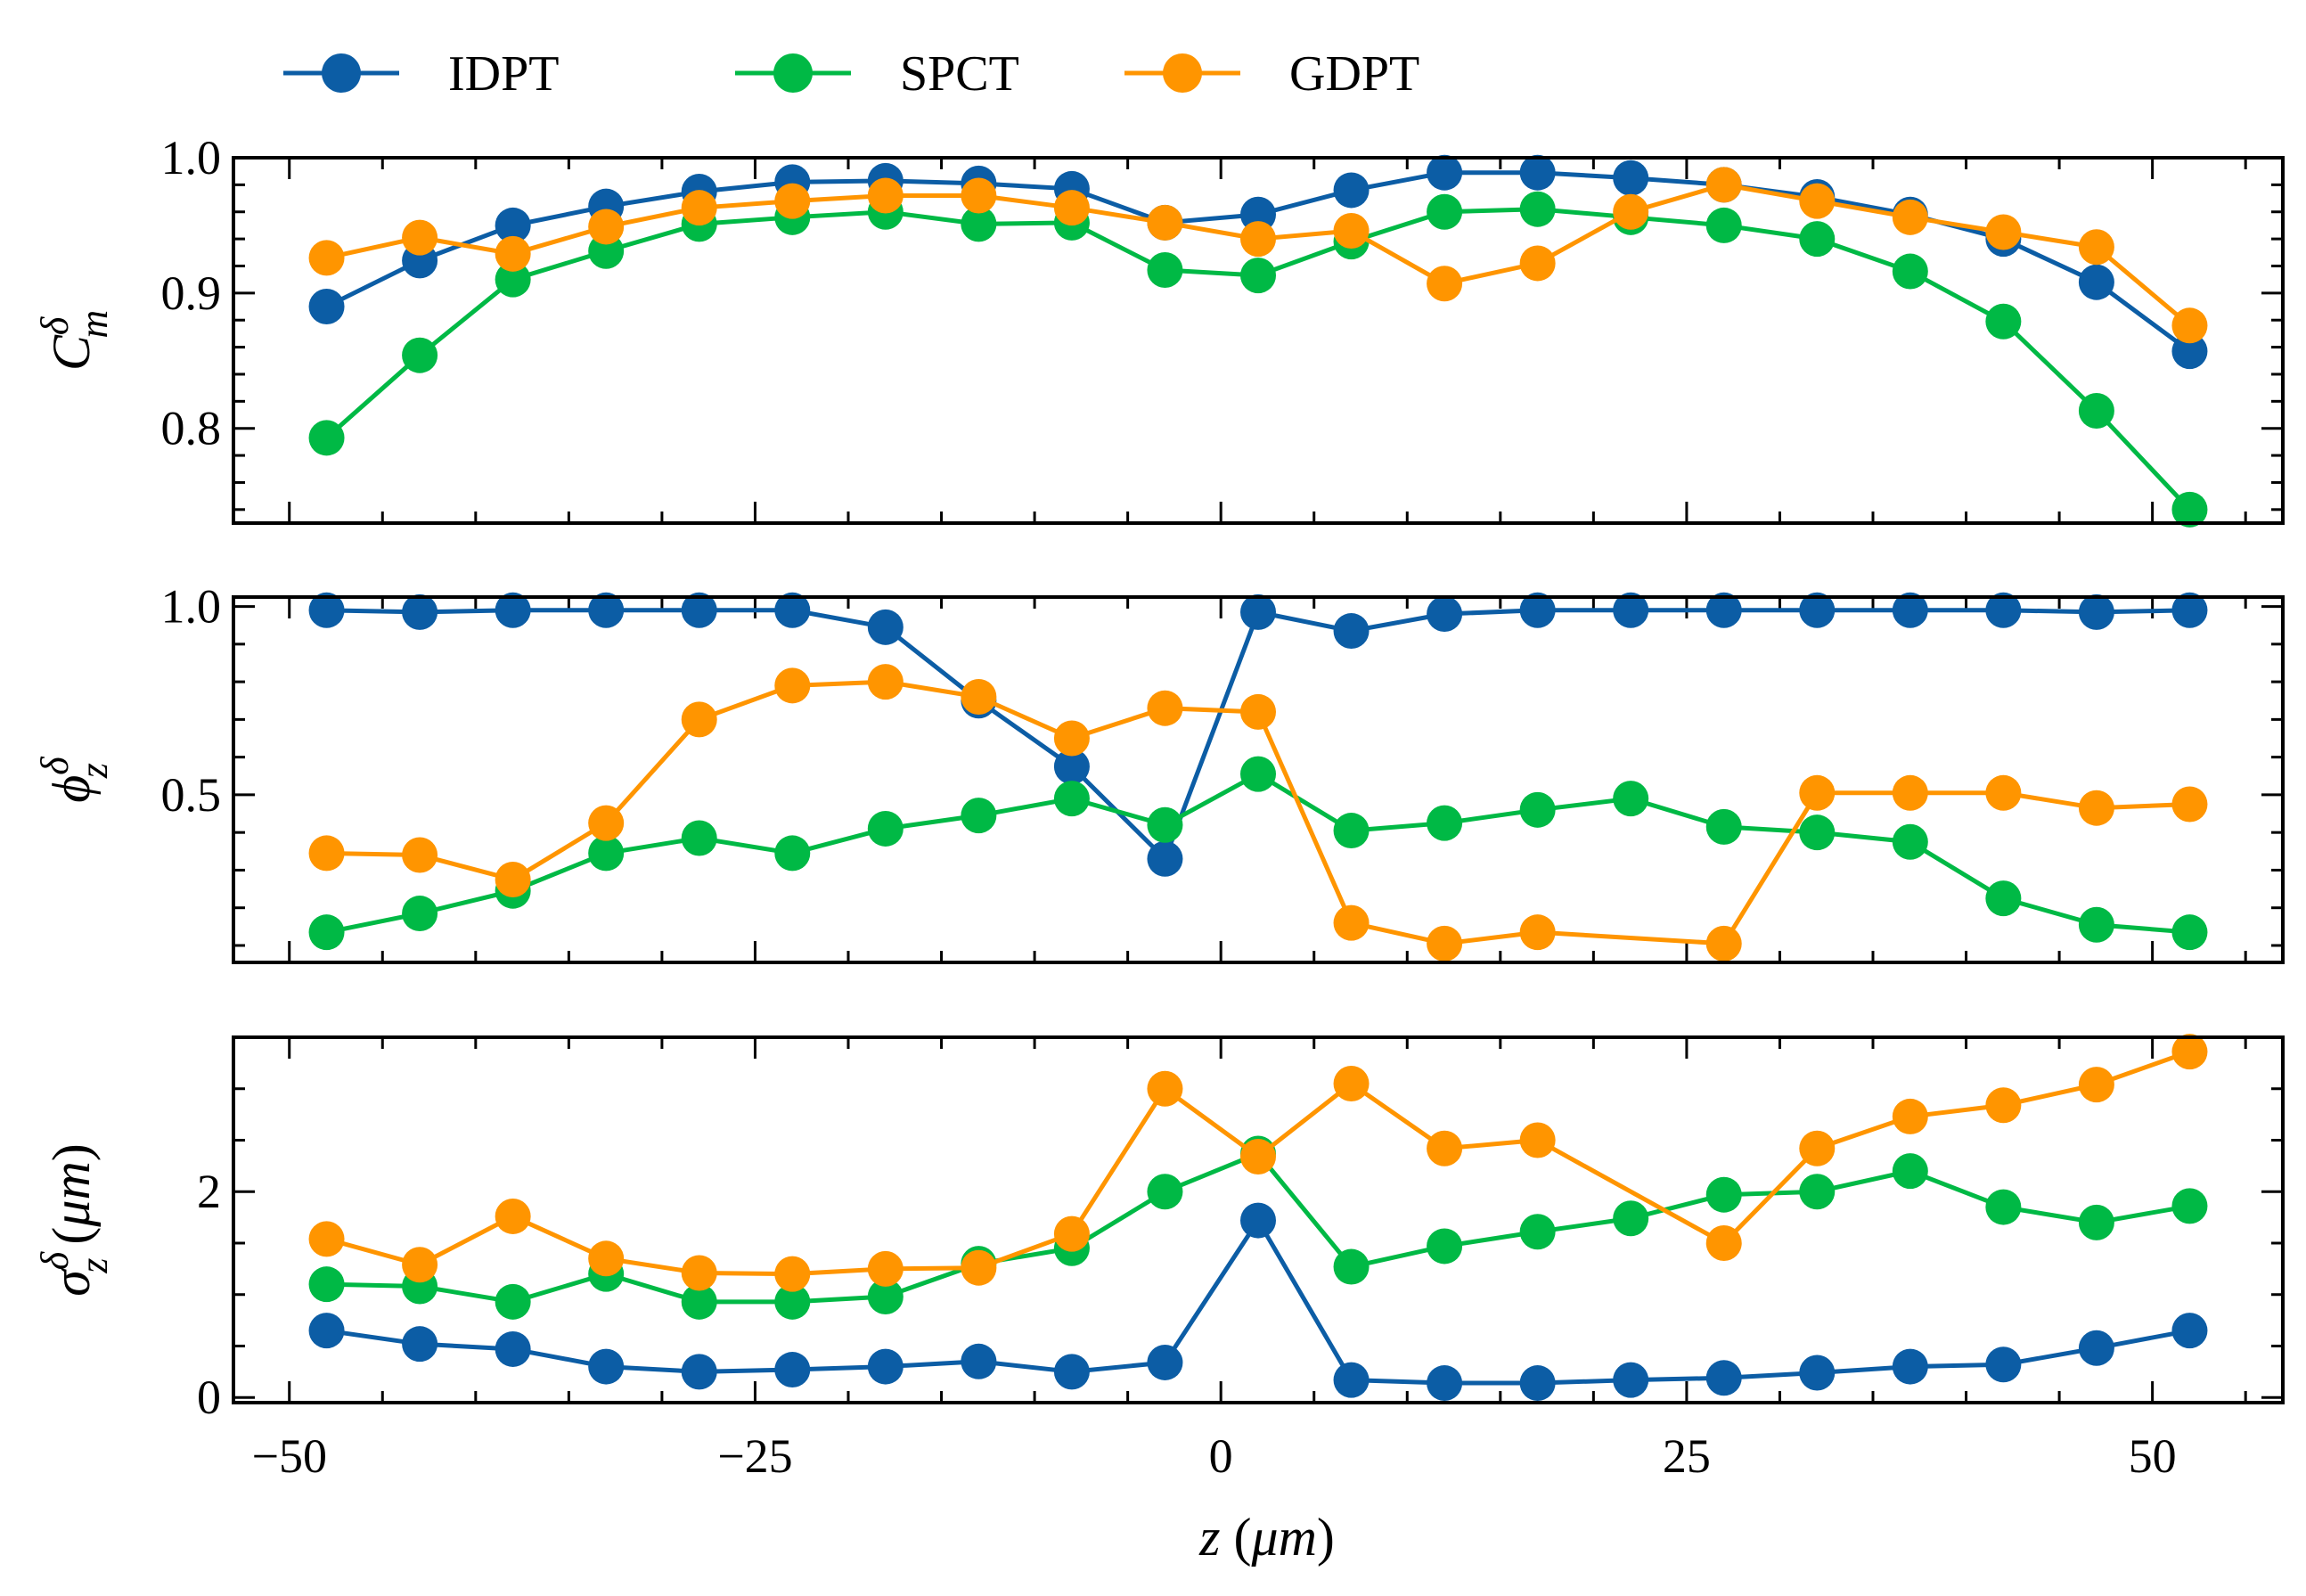  What do you see at coordinates (421, 74) in the screenshot?
I see `legend-entry-IDPT: IDPT` at bounding box center [421, 74].